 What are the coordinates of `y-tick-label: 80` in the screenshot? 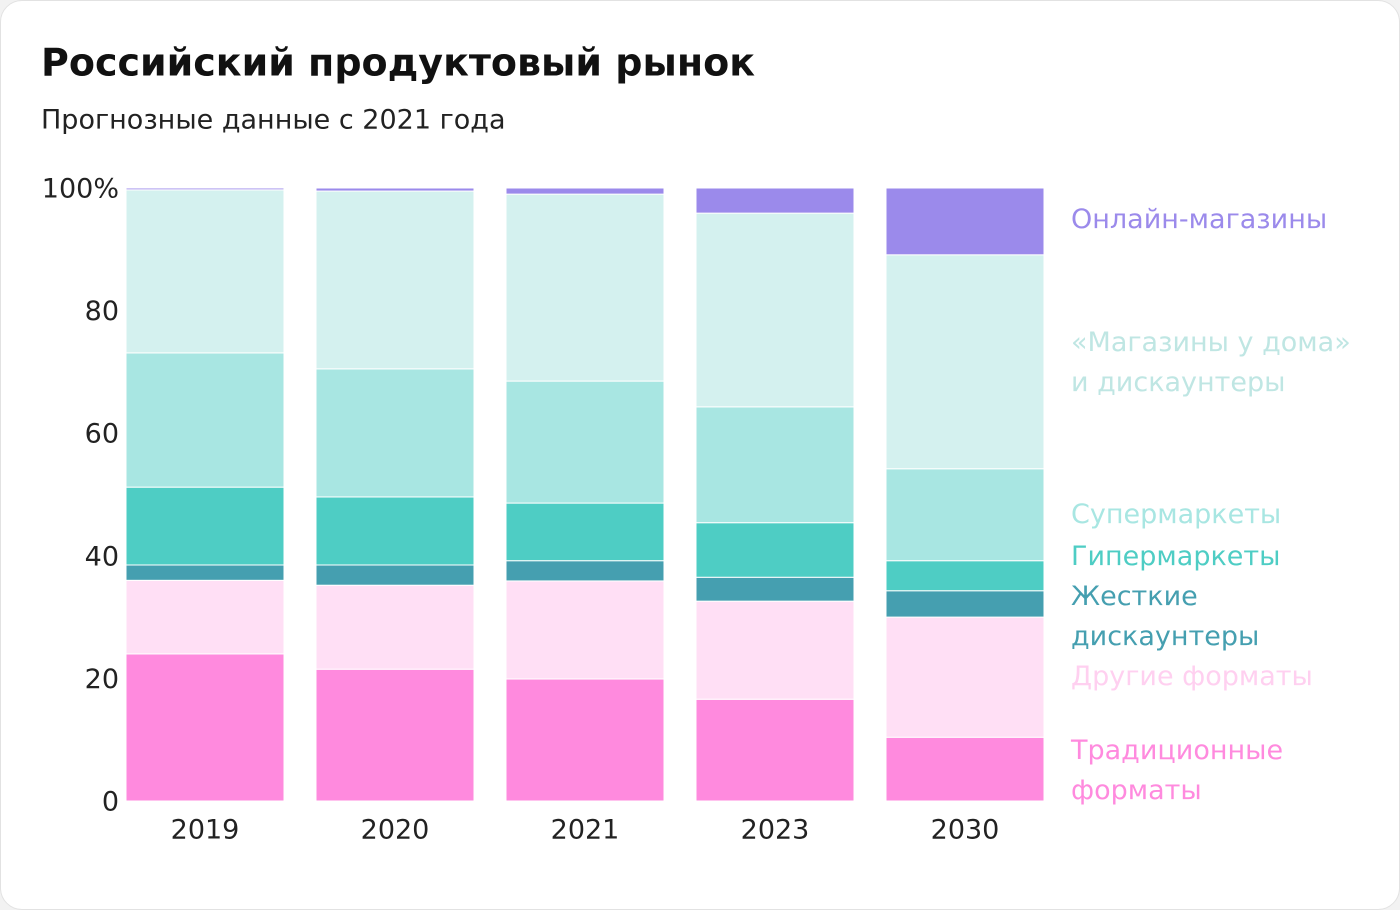 It's located at (102, 311).